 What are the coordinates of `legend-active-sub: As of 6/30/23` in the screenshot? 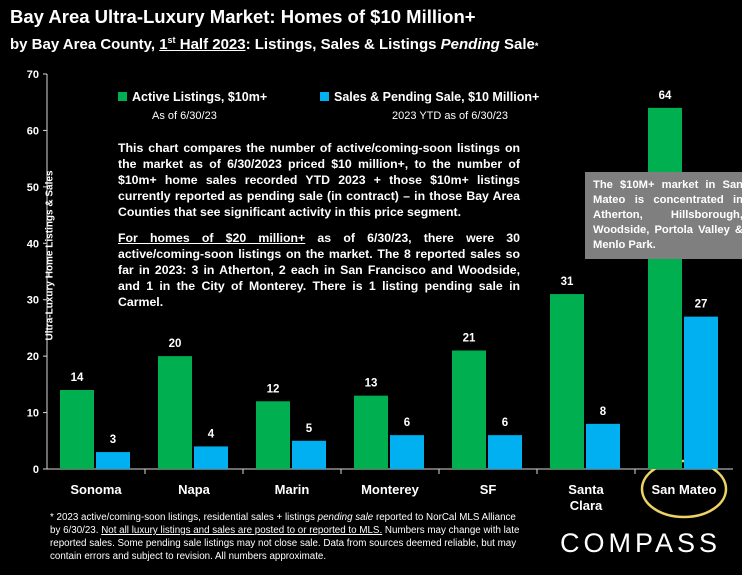 It's located at (184, 116).